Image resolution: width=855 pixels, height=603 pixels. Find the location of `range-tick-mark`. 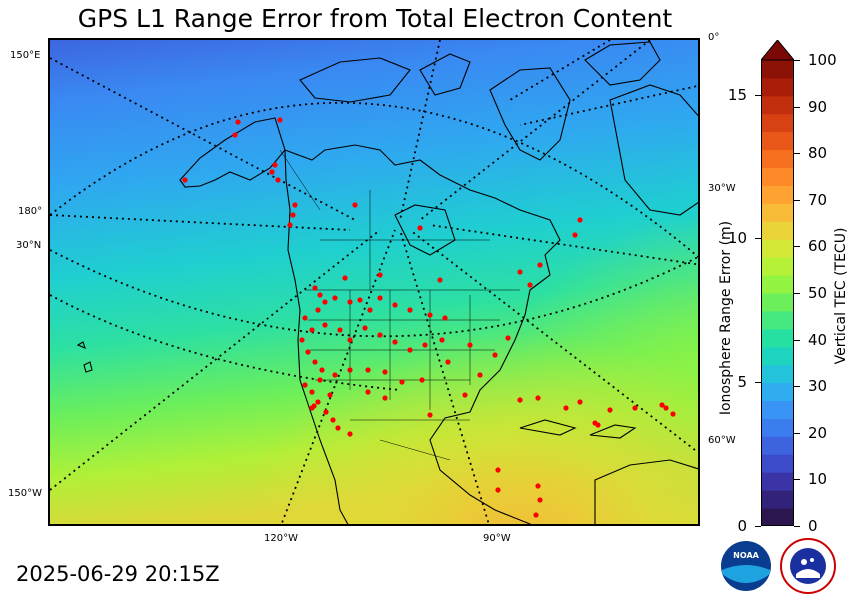

range-tick-mark is located at coordinates (758, 239).